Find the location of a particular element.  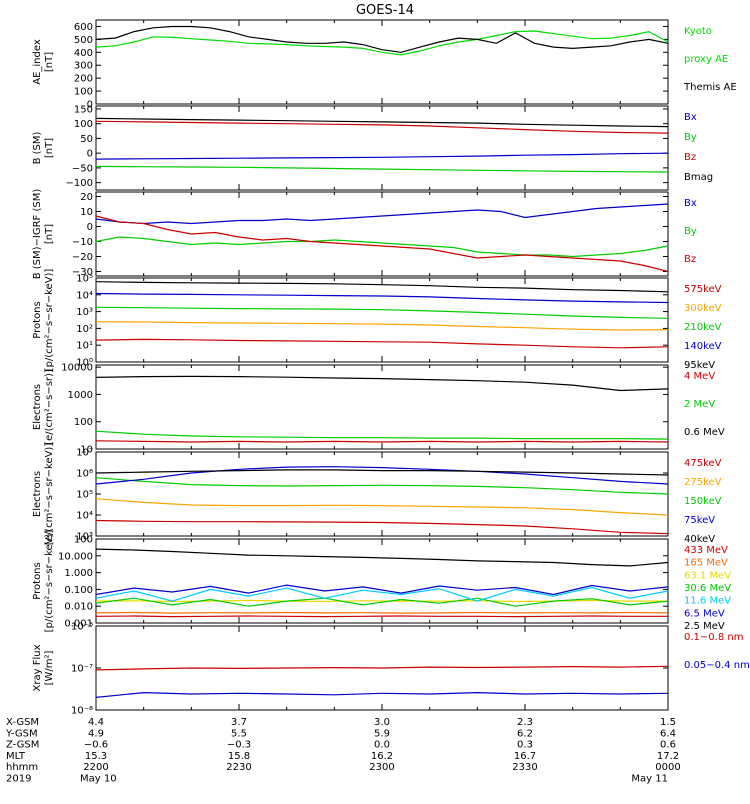

y-tick-label: 10⁻⁶ is located at coordinates (82, 627).